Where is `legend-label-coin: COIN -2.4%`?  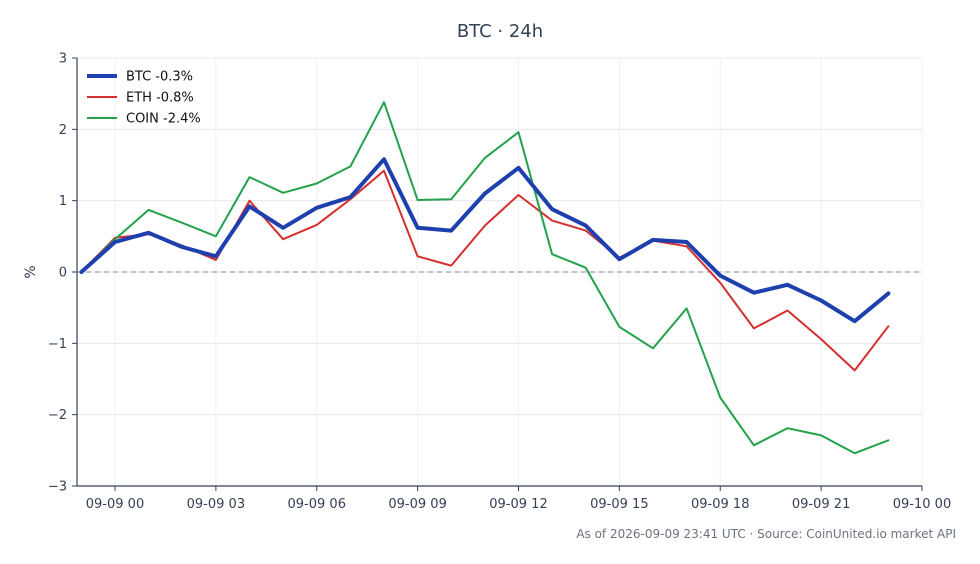 legend-label-coin: COIN -2.4% is located at coordinates (163, 119).